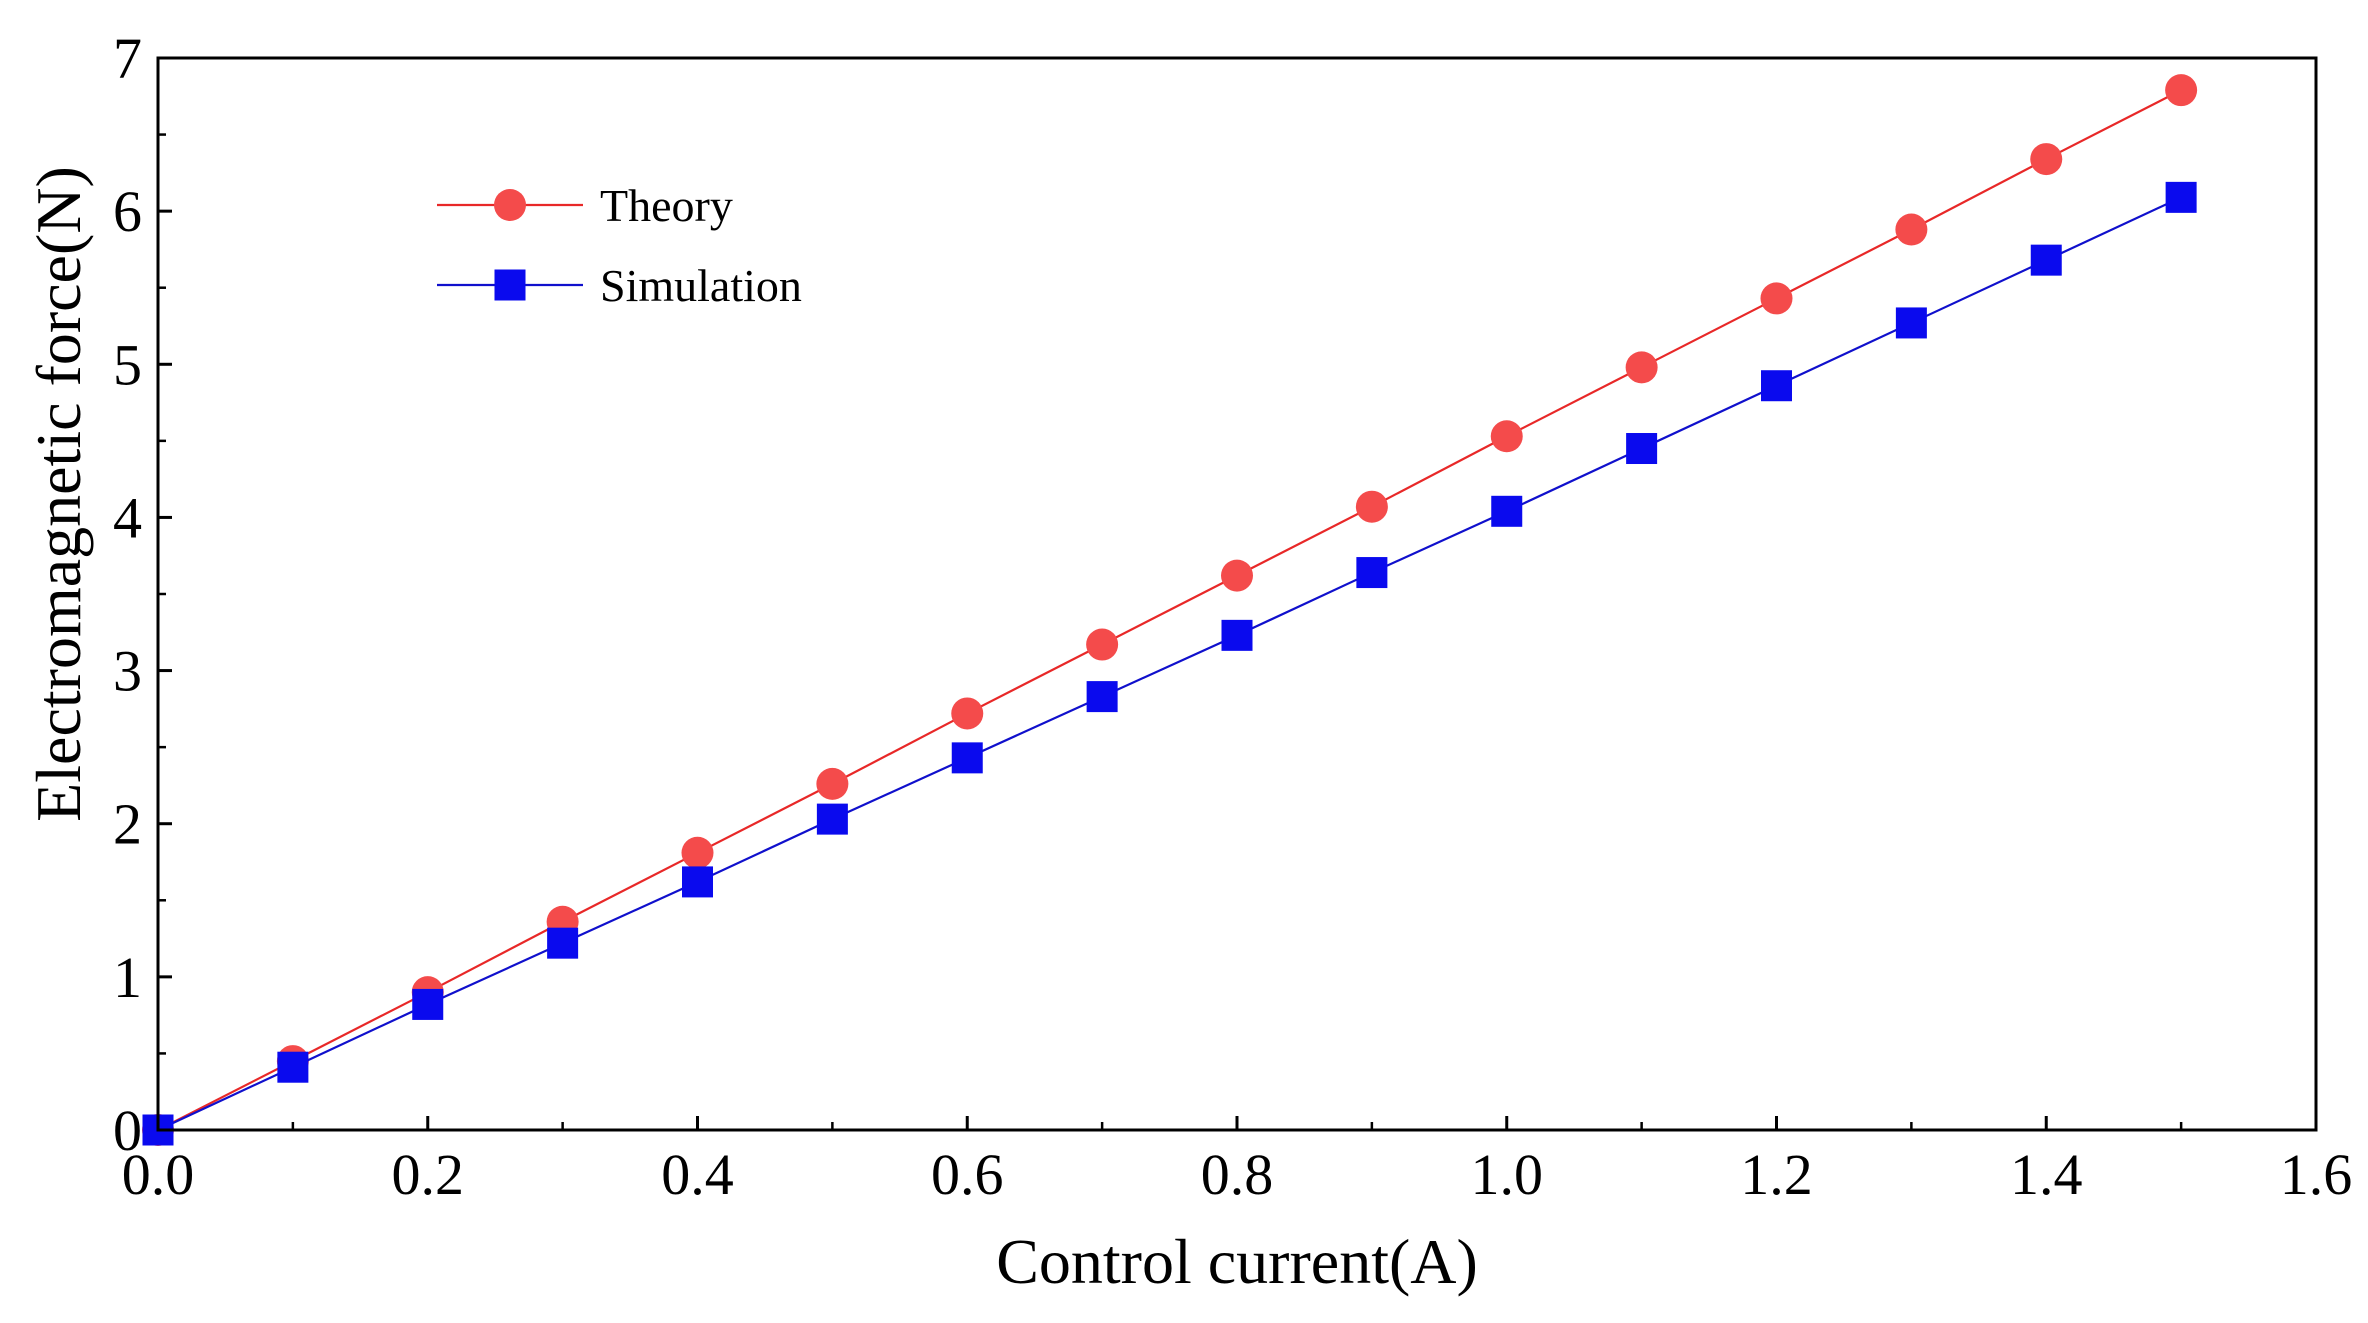 The width and height of the screenshot is (2368, 1323). What do you see at coordinates (127, 364) in the screenshot?
I see `y-tick-label: 5` at bounding box center [127, 364].